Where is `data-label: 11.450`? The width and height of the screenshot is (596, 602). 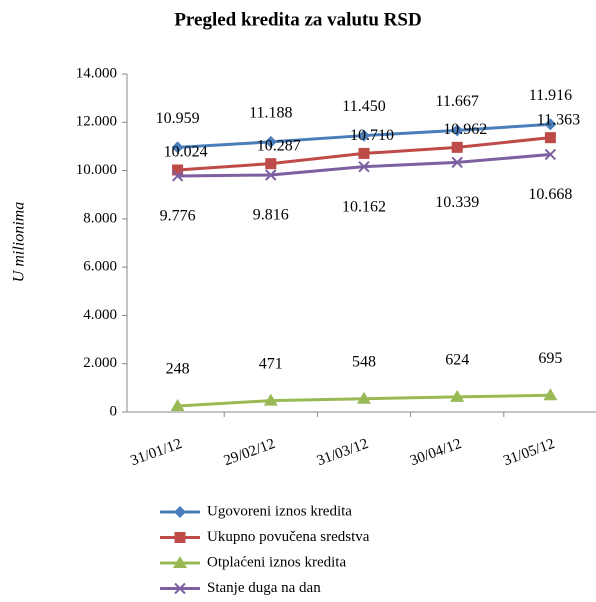 data-label: 11.450 is located at coordinates (363, 106).